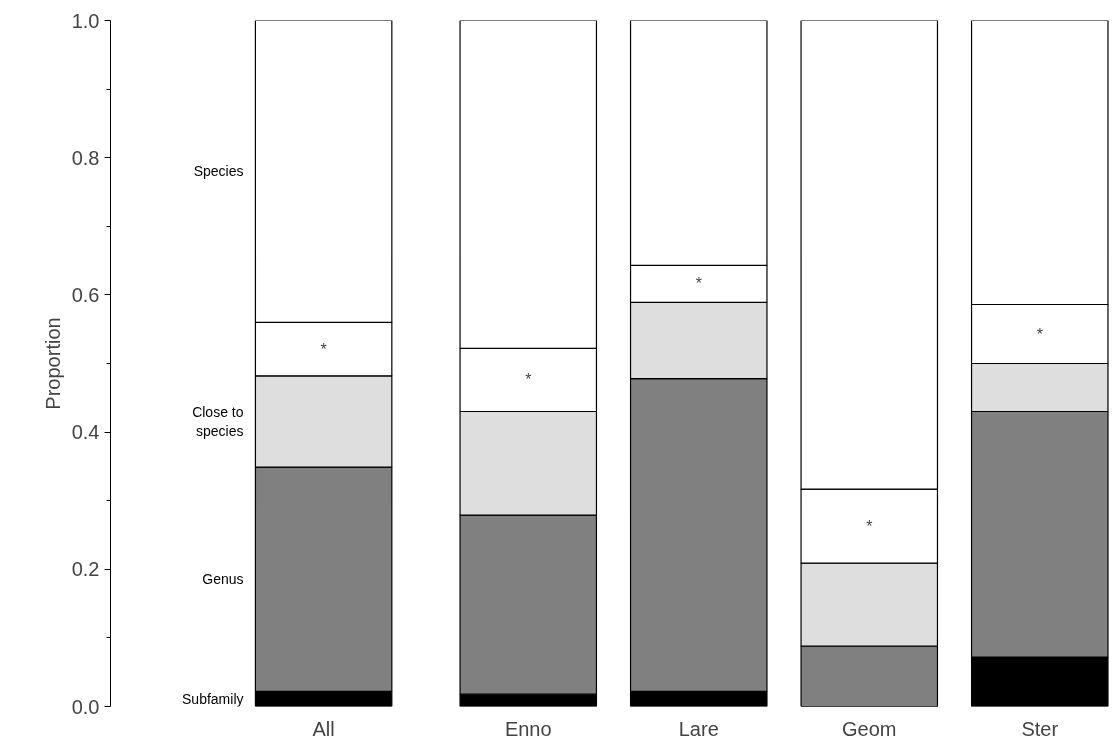 The height and width of the screenshot is (751, 1116). I want to click on series-label: Species, so click(218, 171).